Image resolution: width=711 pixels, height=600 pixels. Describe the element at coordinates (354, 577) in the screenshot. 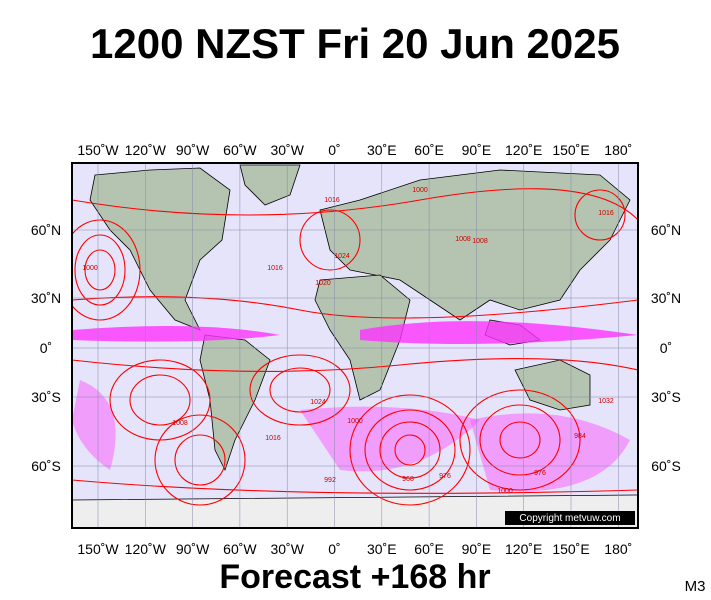

I see `forecast-label: Forecast +168 hr` at that location.